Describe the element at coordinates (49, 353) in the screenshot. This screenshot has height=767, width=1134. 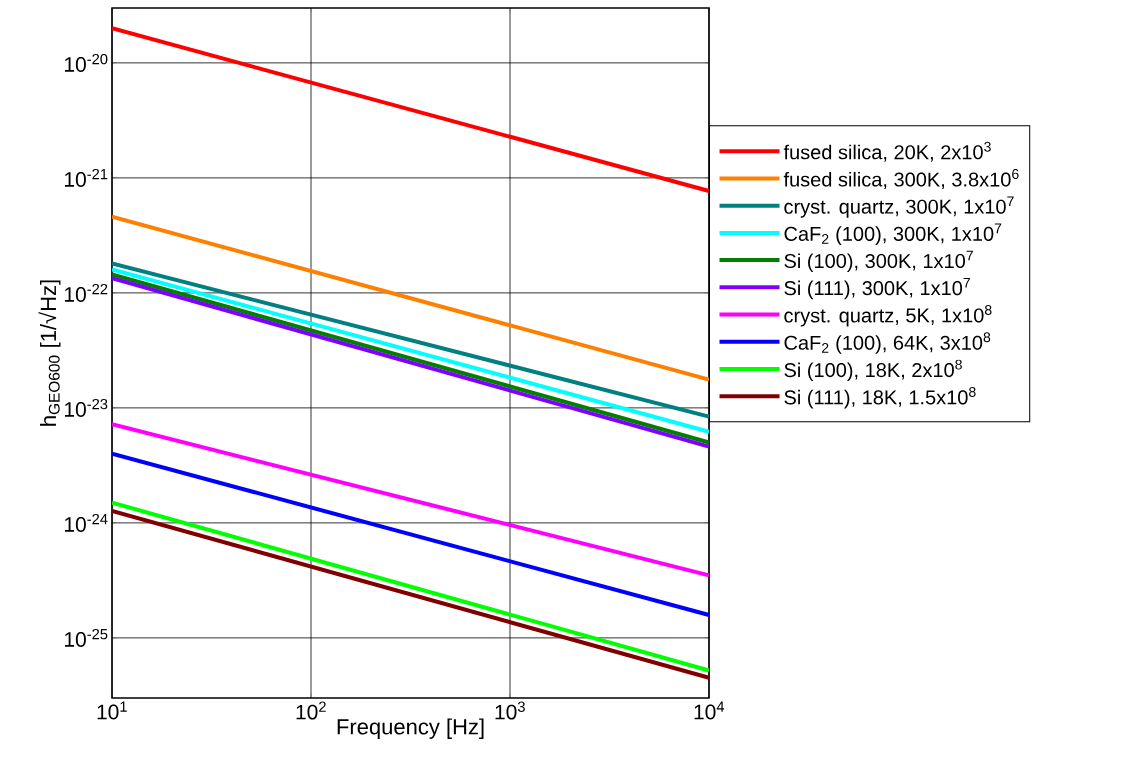
I see `y-axis-title: h$_{GEO600}$ [1/√Hz]` at that location.